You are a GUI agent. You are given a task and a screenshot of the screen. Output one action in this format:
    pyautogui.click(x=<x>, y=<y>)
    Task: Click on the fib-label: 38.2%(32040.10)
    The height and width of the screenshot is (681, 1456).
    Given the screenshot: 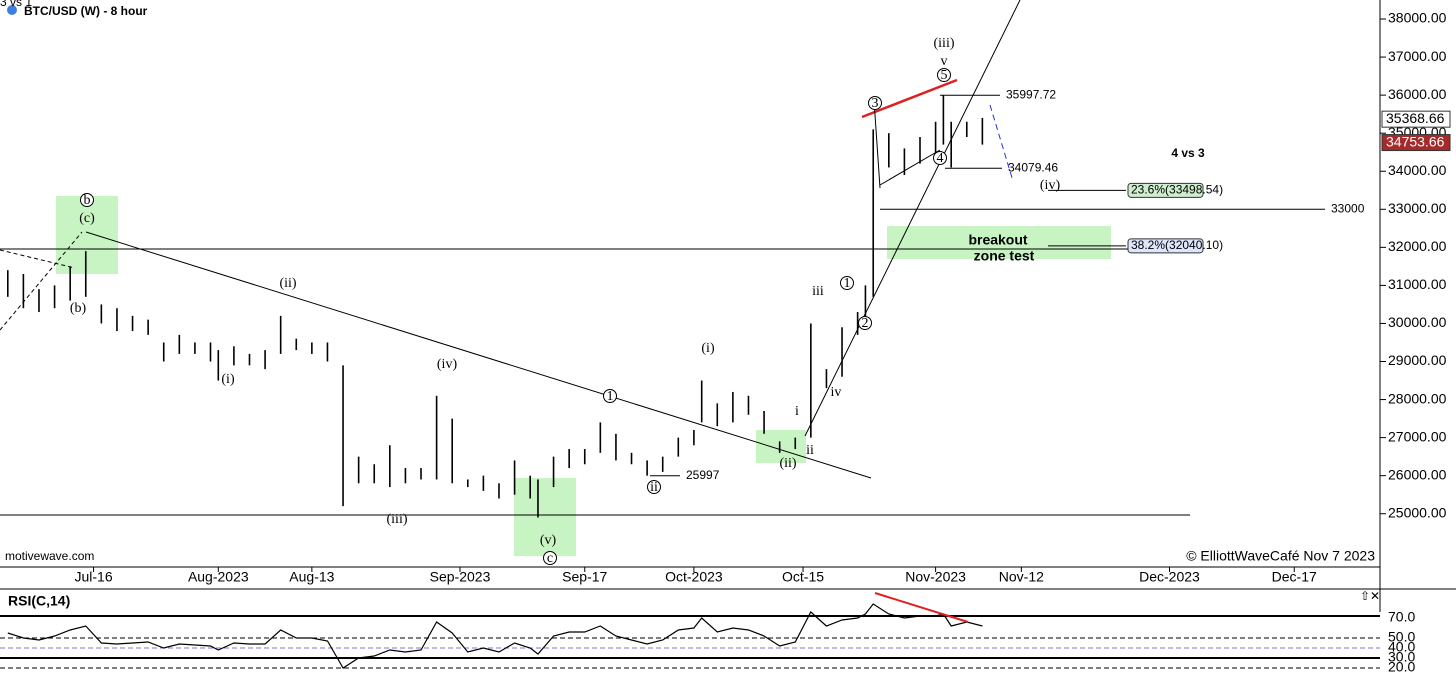 What is the action you would take?
    pyautogui.click(x=1177, y=245)
    